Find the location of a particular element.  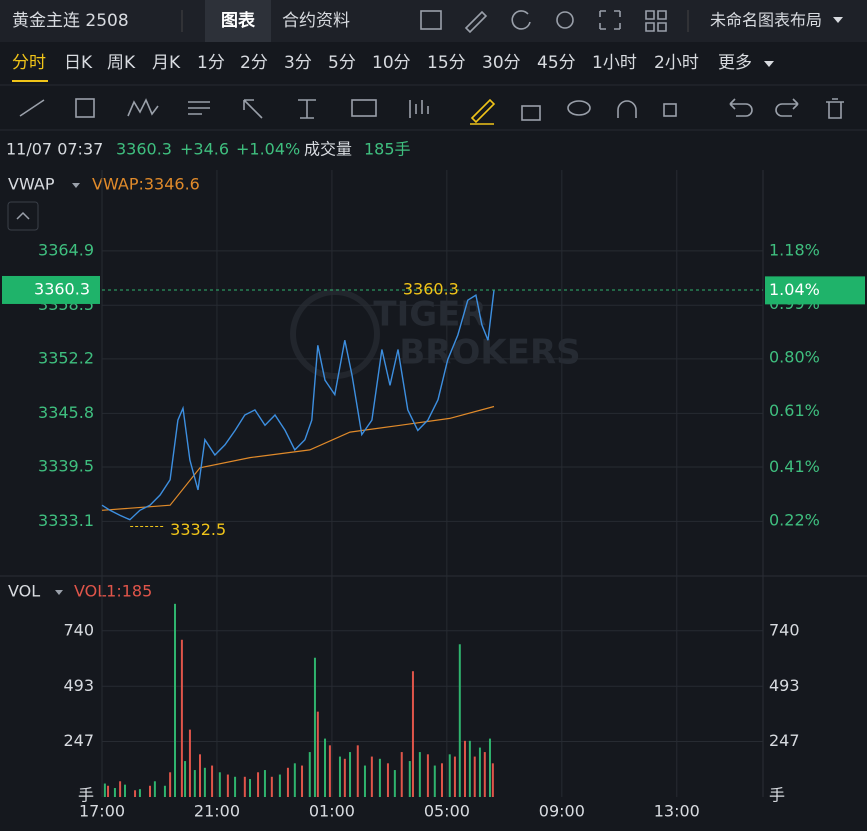

timeframe: 更多 is located at coordinates (735, 63).